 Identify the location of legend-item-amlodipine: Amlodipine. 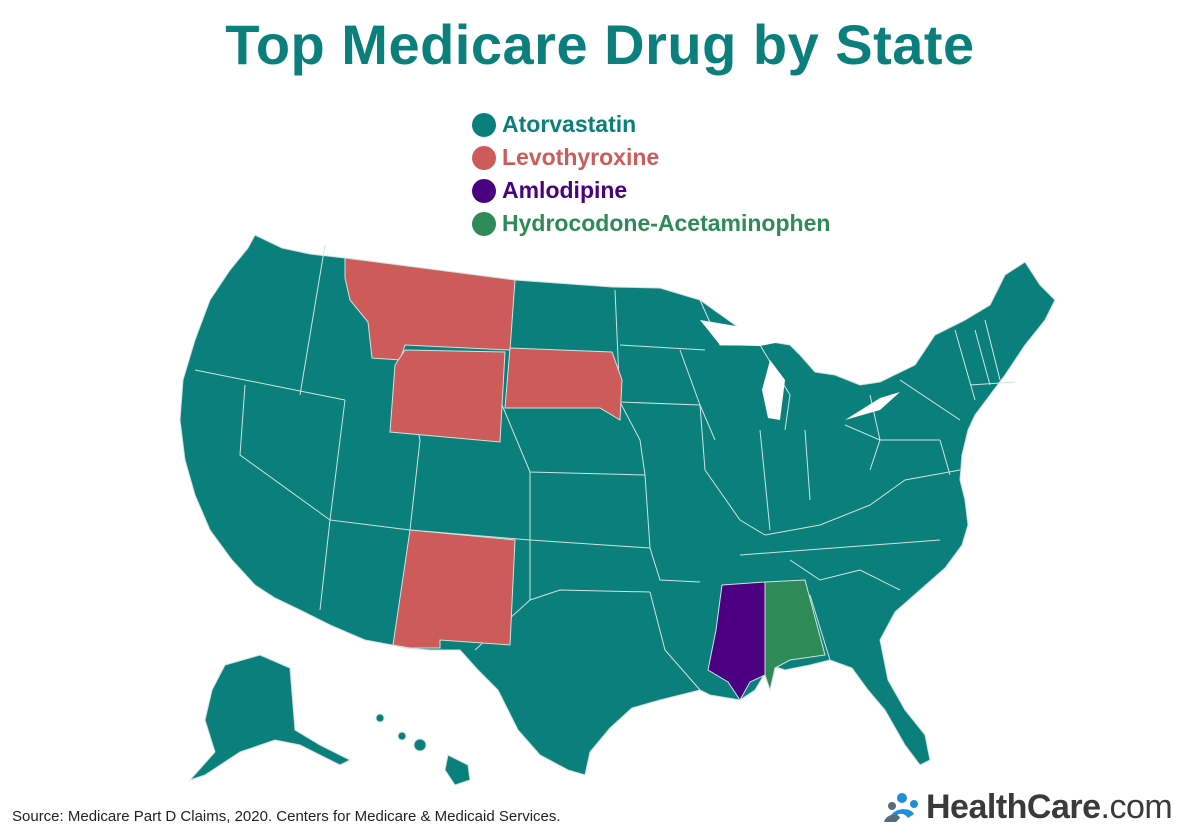
(651, 190).